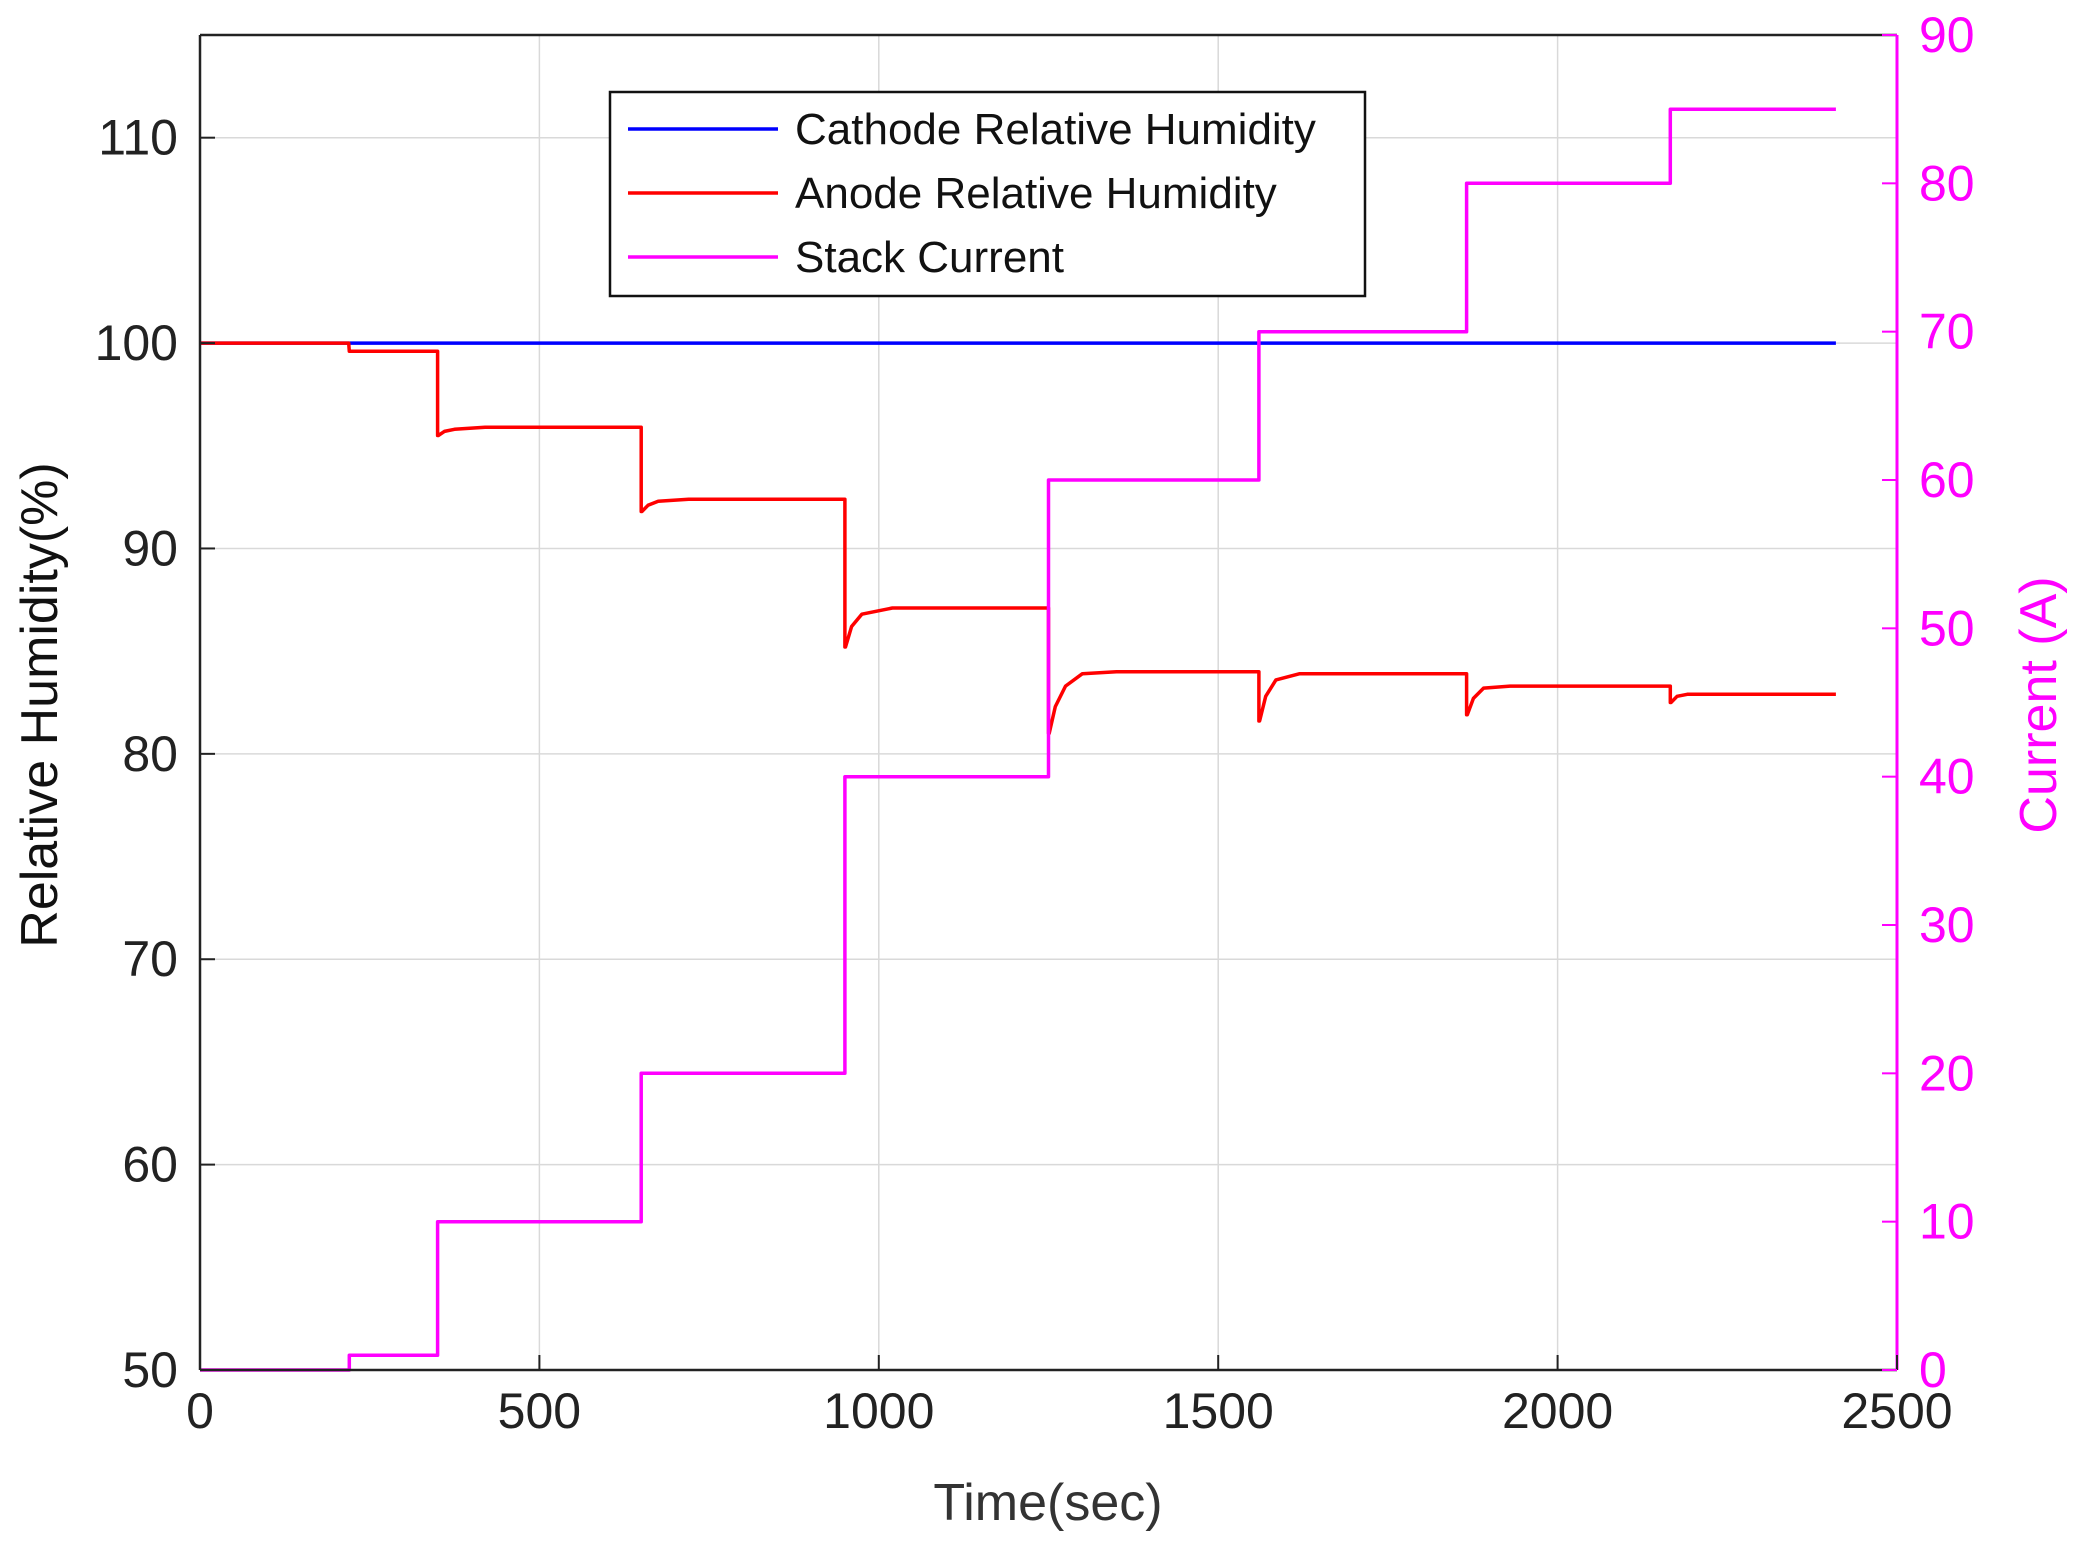  Describe the element at coordinates (1947, 35) in the screenshot. I see `y-right-tick-label-9: 90` at that location.